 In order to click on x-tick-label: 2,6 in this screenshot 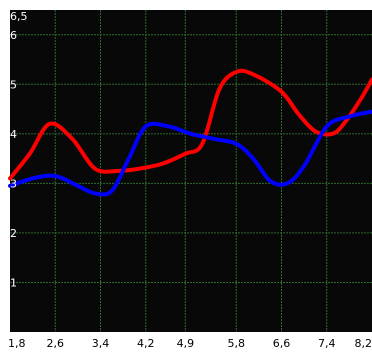, I will do `click(56, 343)`.